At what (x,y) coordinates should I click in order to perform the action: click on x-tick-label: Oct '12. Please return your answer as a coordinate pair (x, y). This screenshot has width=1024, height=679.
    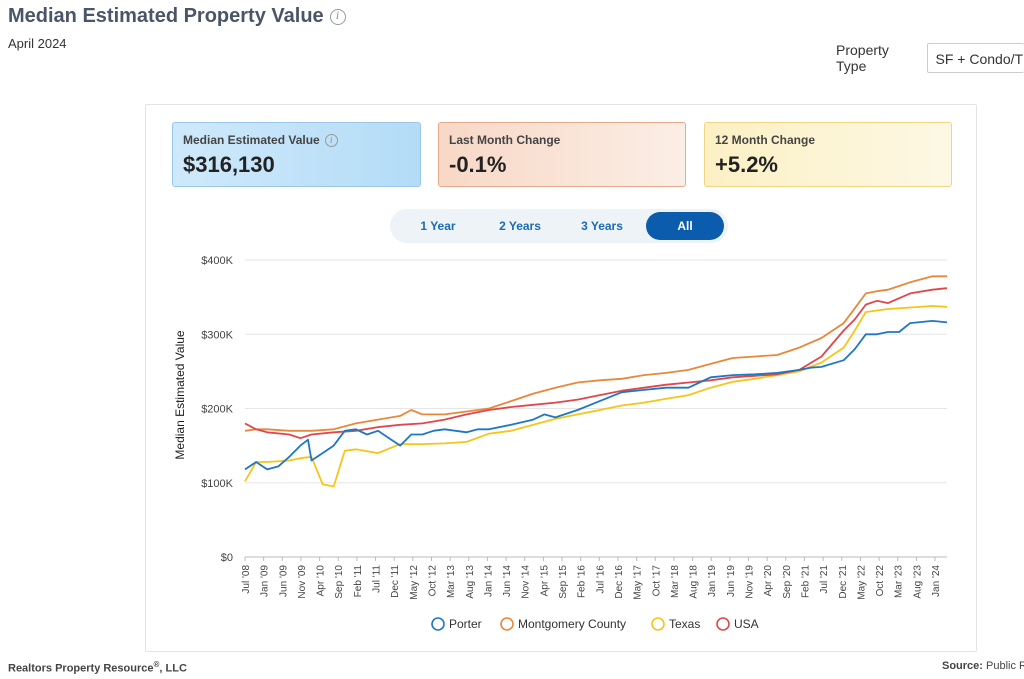
    Looking at the image, I should click on (432, 581).